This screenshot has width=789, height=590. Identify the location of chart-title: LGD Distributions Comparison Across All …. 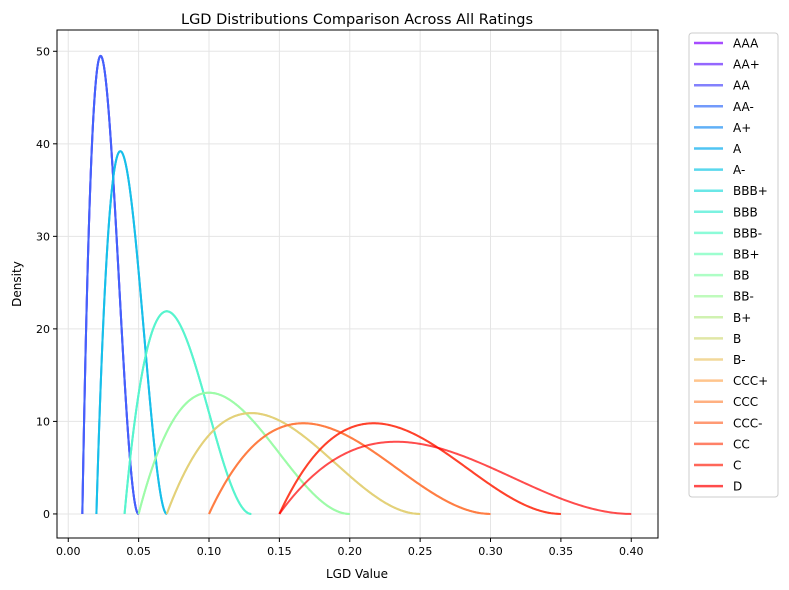
(357, 20).